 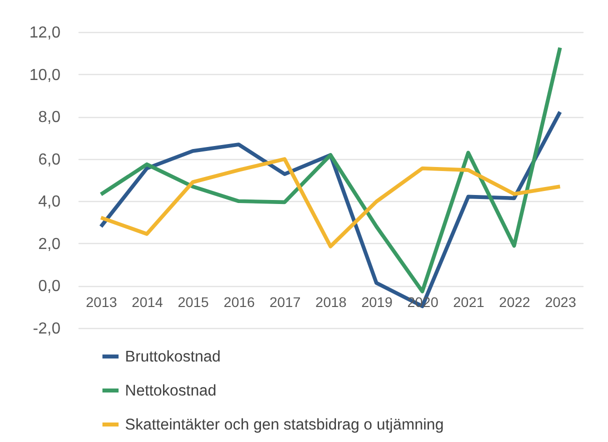 What do you see at coordinates (49, 287) in the screenshot?
I see `y-tick-label: 0,0` at bounding box center [49, 287].